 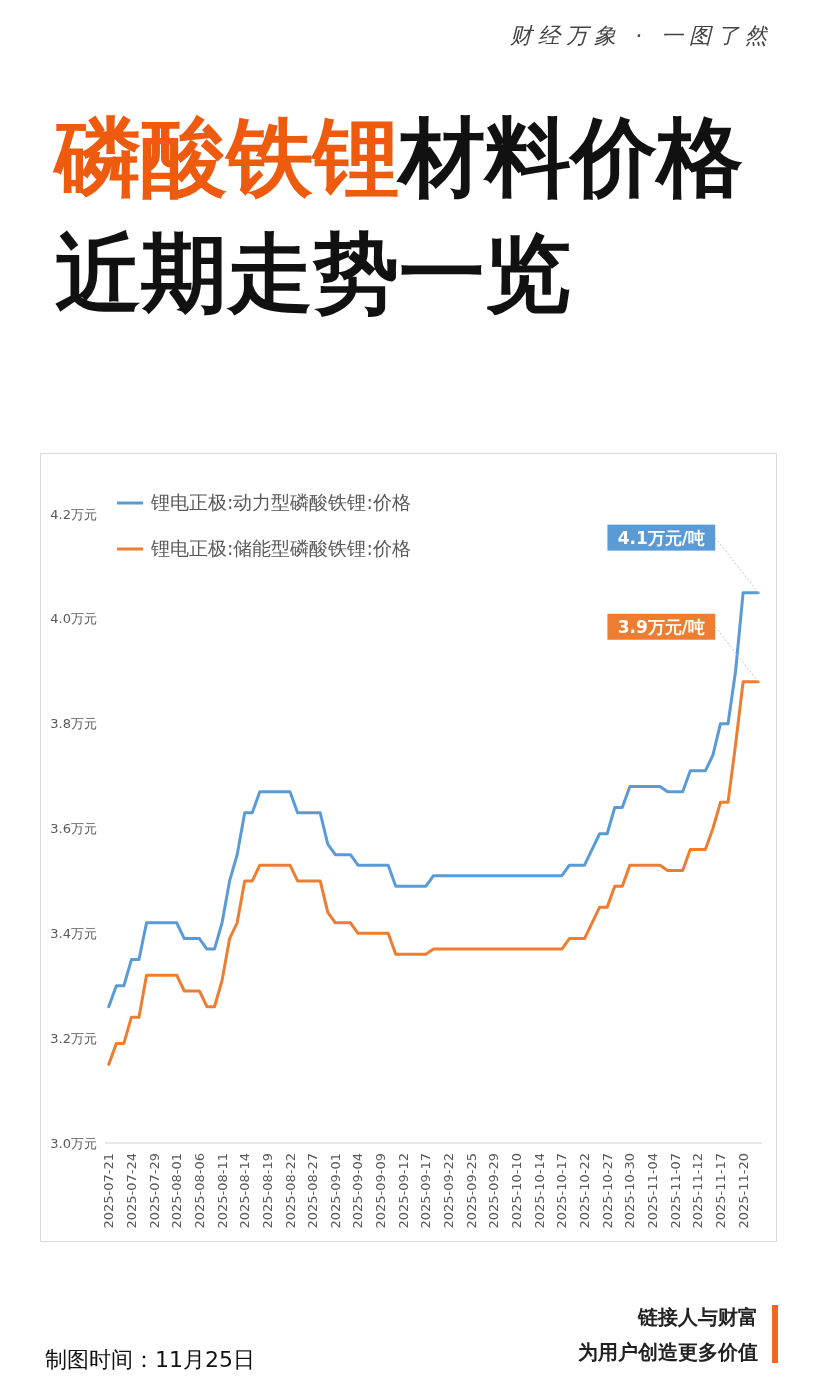 What do you see at coordinates (73, 829) in the screenshot?
I see `y-tick-label: 3.6万元` at bounding box center [73, 829].